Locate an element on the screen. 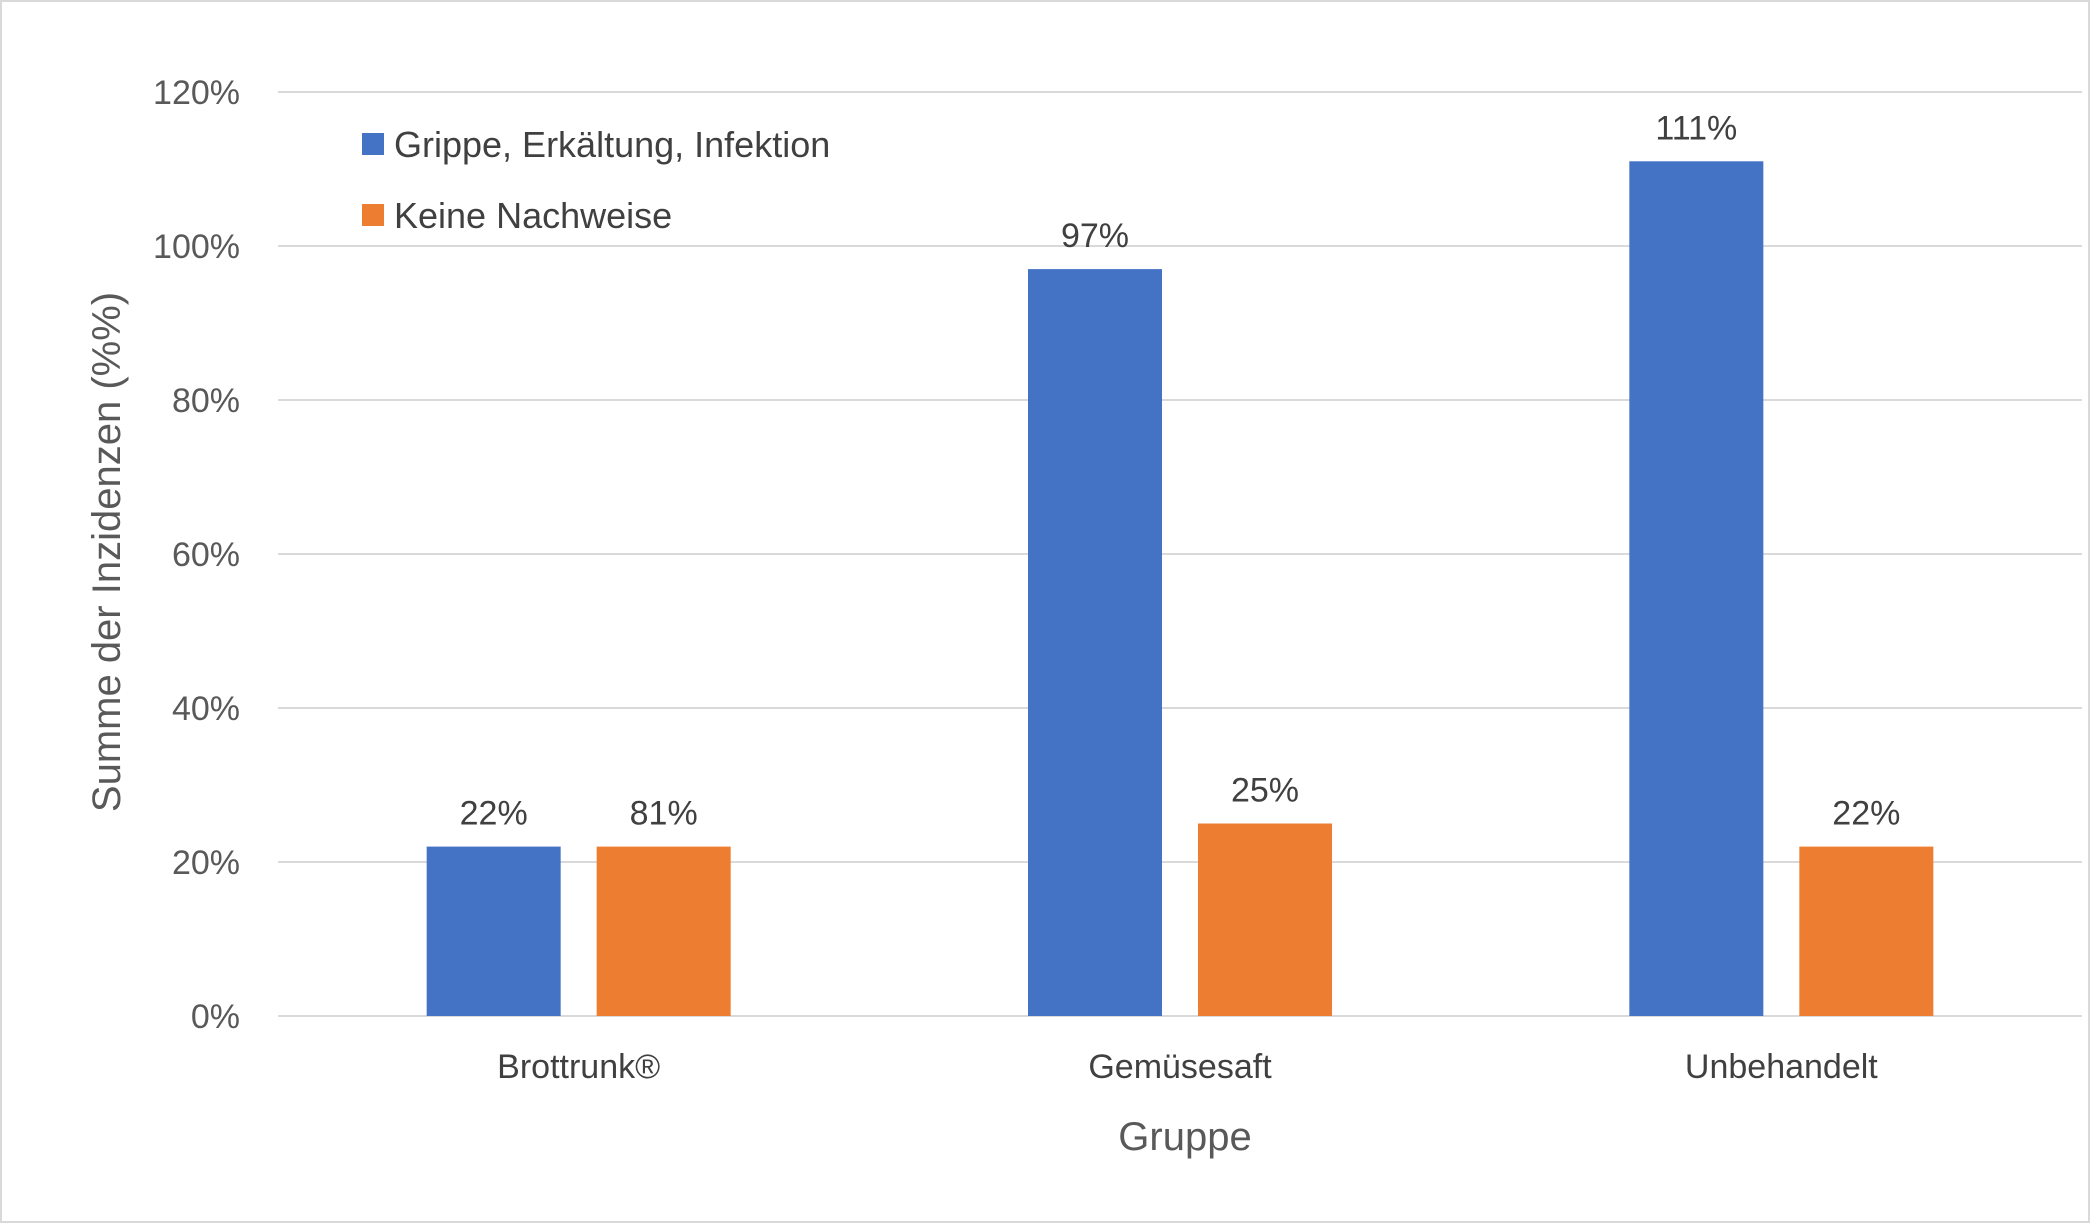 The width and height of the screenshot is (2090, 1225). y-tick-label: 40% is located at coordinates (206, 709).